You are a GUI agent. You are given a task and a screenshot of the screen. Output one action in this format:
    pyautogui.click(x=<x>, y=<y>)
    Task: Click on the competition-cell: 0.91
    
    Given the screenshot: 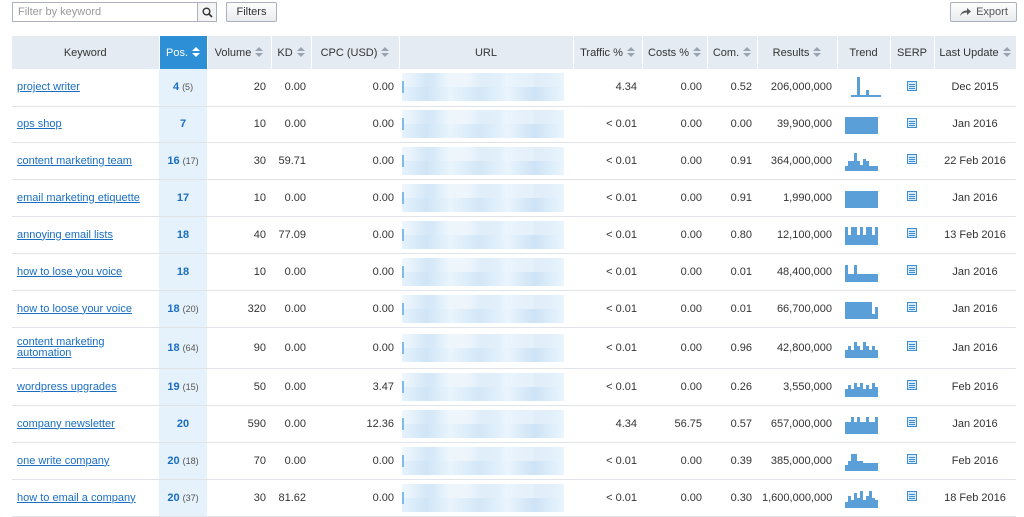 What is the action you would take?
    pyautogui.click(x=732, y=161)
    